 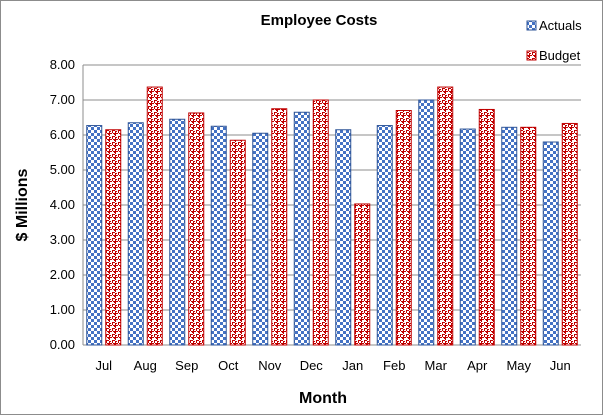 What do you see at coordinates (554, 40) in the screenshot?
I see `legend: Actuals Budget` at bounding box center [554, 40].